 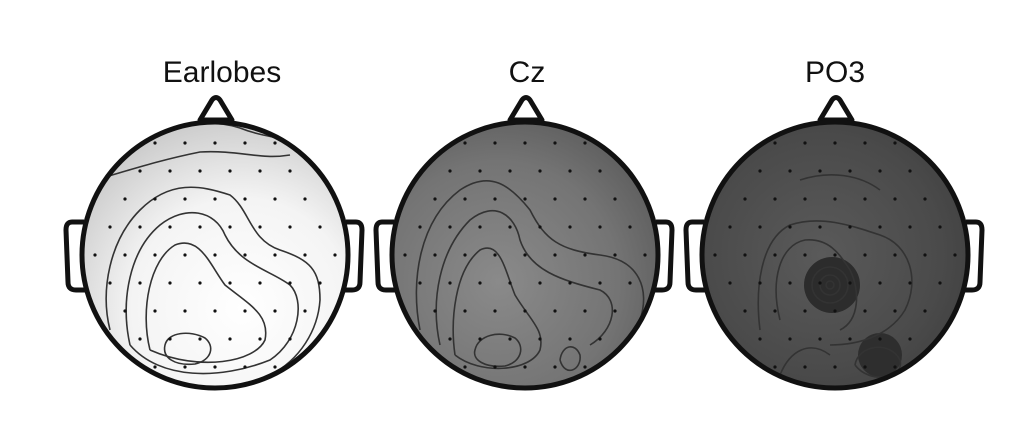 I want to click on scalp-map-minimum, so click(x=880, y=355).